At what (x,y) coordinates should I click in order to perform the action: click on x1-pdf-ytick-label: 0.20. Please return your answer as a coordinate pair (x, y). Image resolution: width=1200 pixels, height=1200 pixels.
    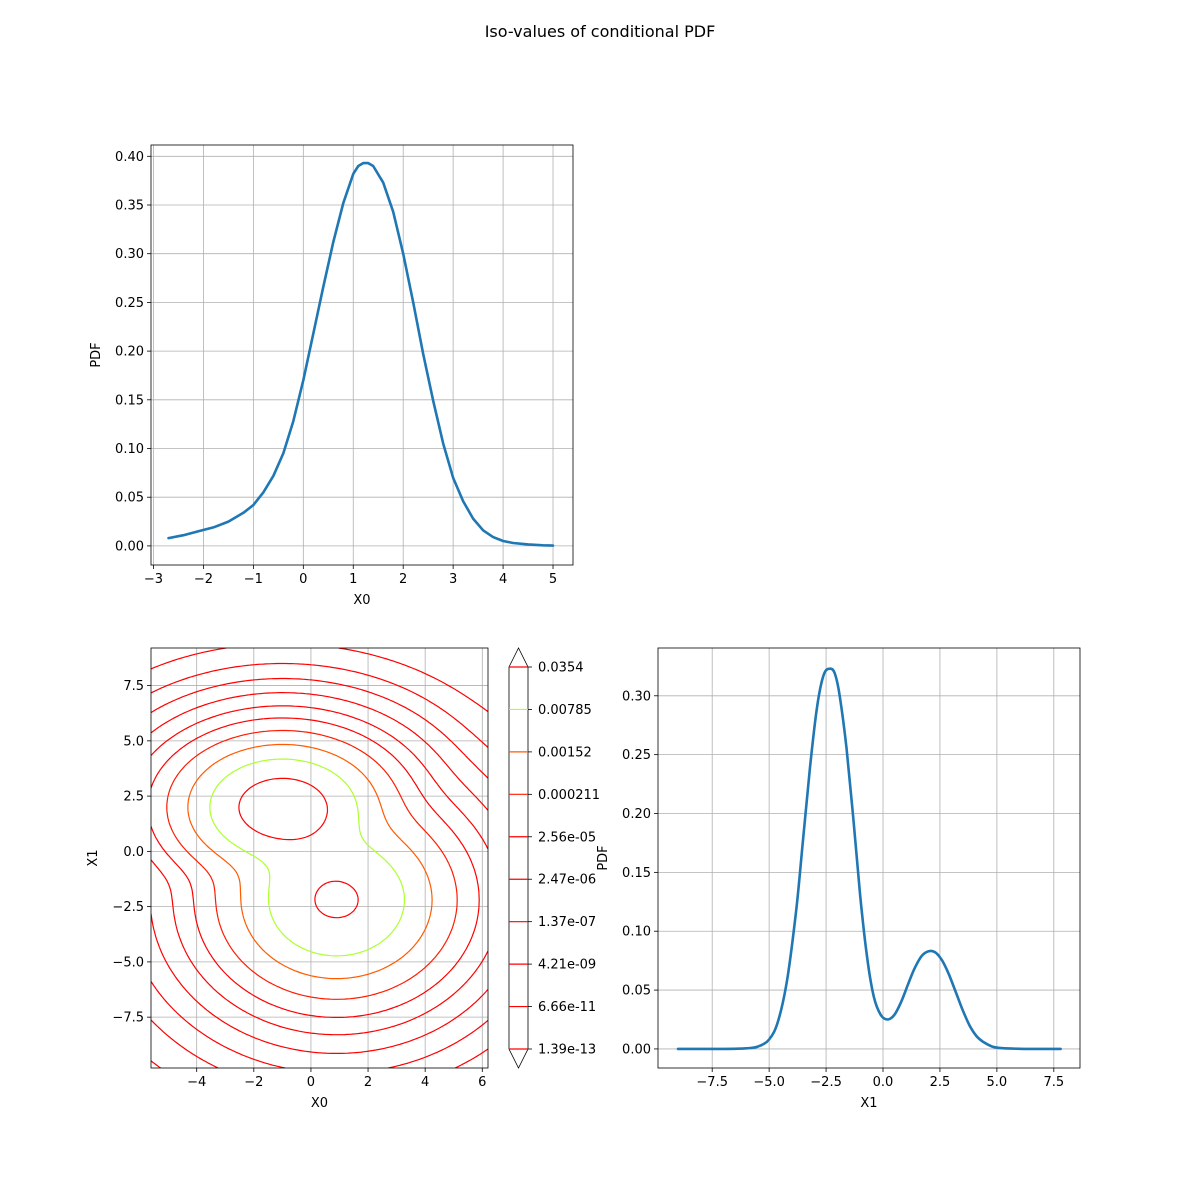
    Looking at the image, I should click on (636, 814).